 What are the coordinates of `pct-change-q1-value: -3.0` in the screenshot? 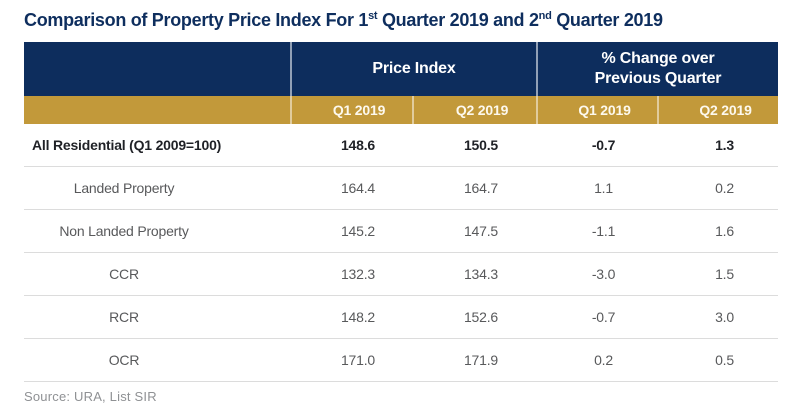 It's located at (603, 274).